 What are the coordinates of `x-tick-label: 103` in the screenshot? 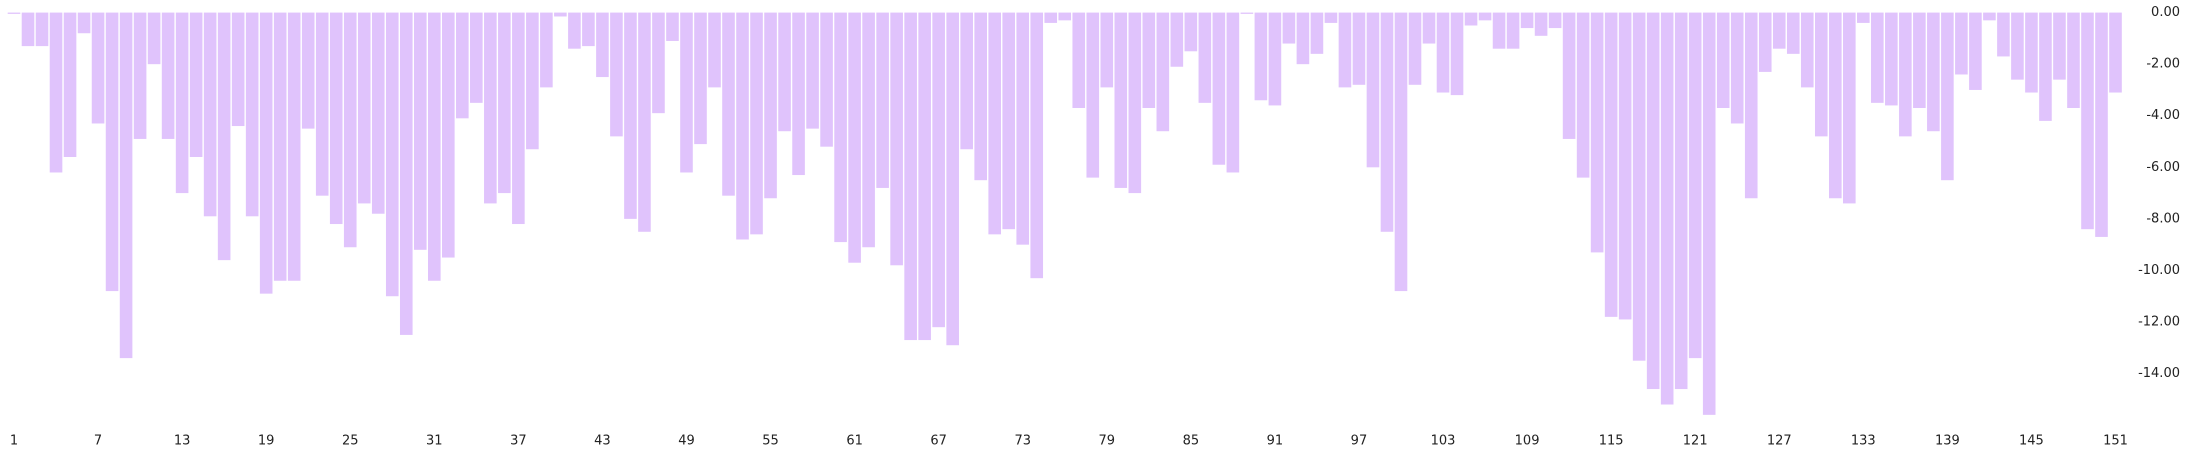 It's located at (1443, 441).